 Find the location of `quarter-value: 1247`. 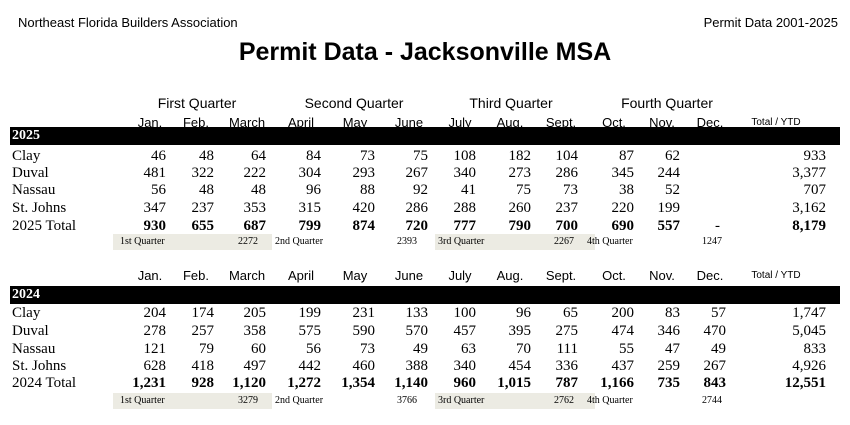

quarter-value: 1247 is located at coordinates (712, 241).